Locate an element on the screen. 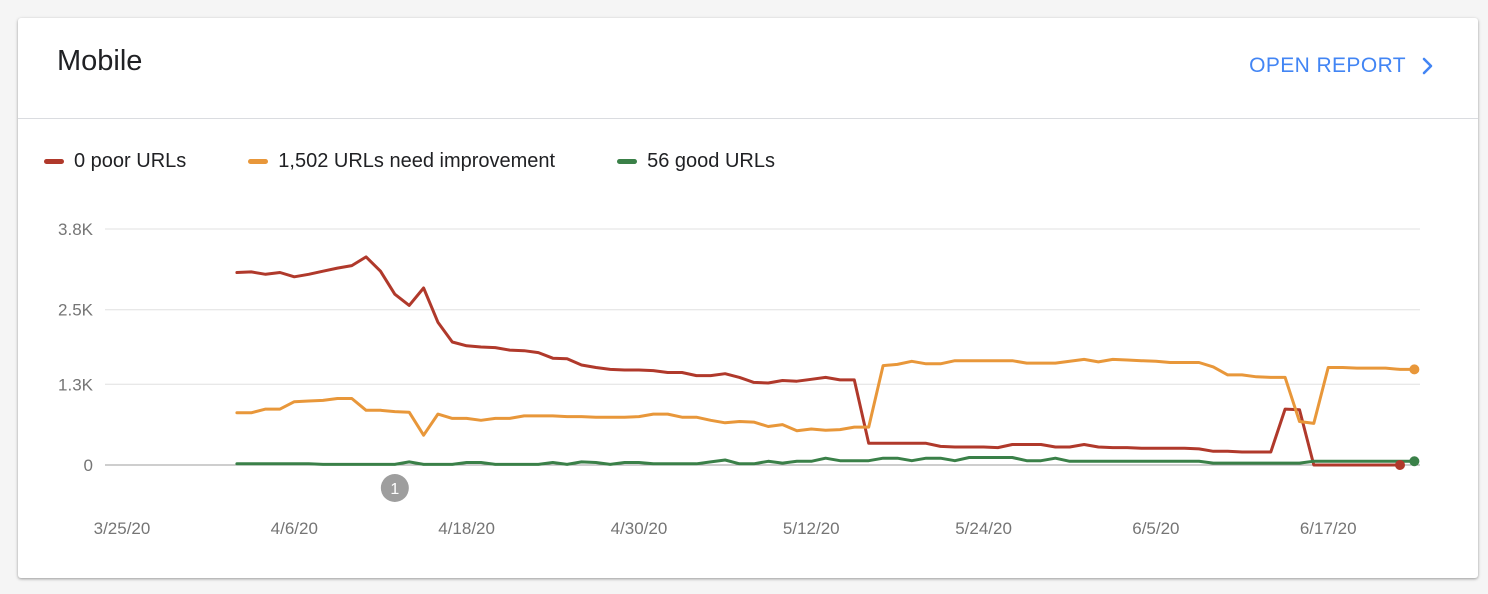 Image resolution: width=1488 pixels, height=594 pixels. x-tick-label: 6/17/20 is located at coordinates (1328, 528).